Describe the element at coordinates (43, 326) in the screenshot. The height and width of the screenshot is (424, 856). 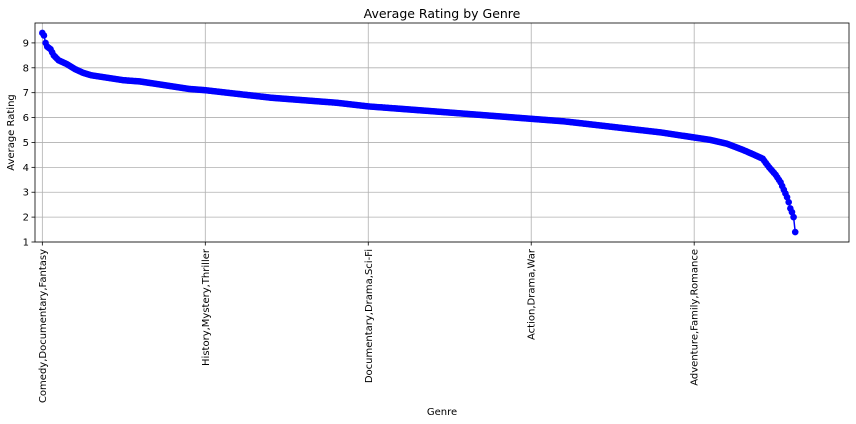
I see `x-tick-label: Comedy,Documentary,Fantasy` at that location.